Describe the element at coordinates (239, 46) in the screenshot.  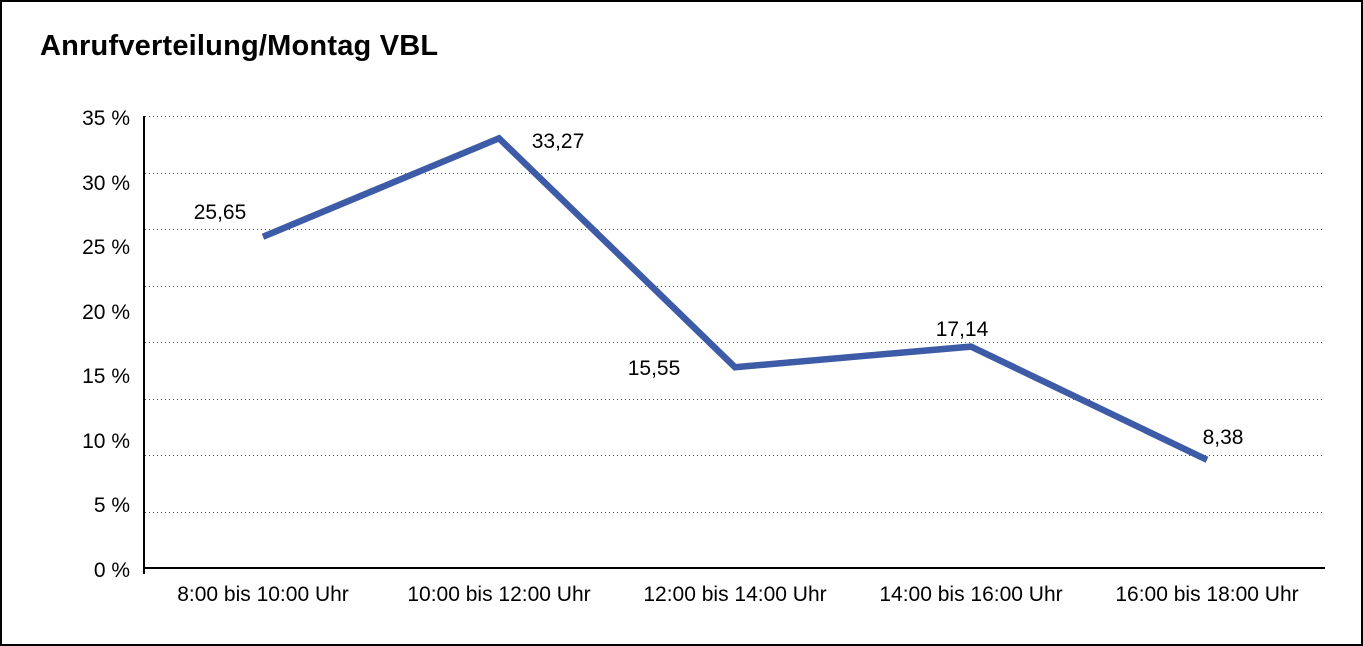
I see `chart-title: Anrufverteilung/Montag VBL` at that location.